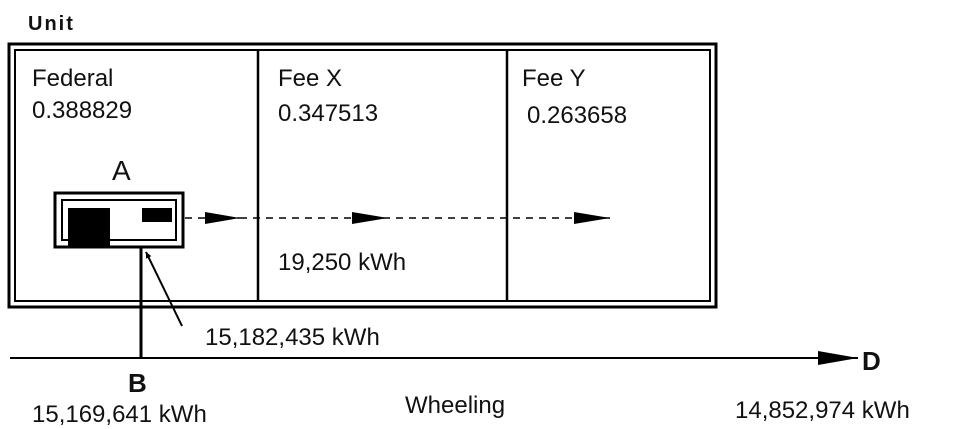 The height and width of the screenshot is (429, 969). I want to click on zone-name: Federal, so click(72, 78).